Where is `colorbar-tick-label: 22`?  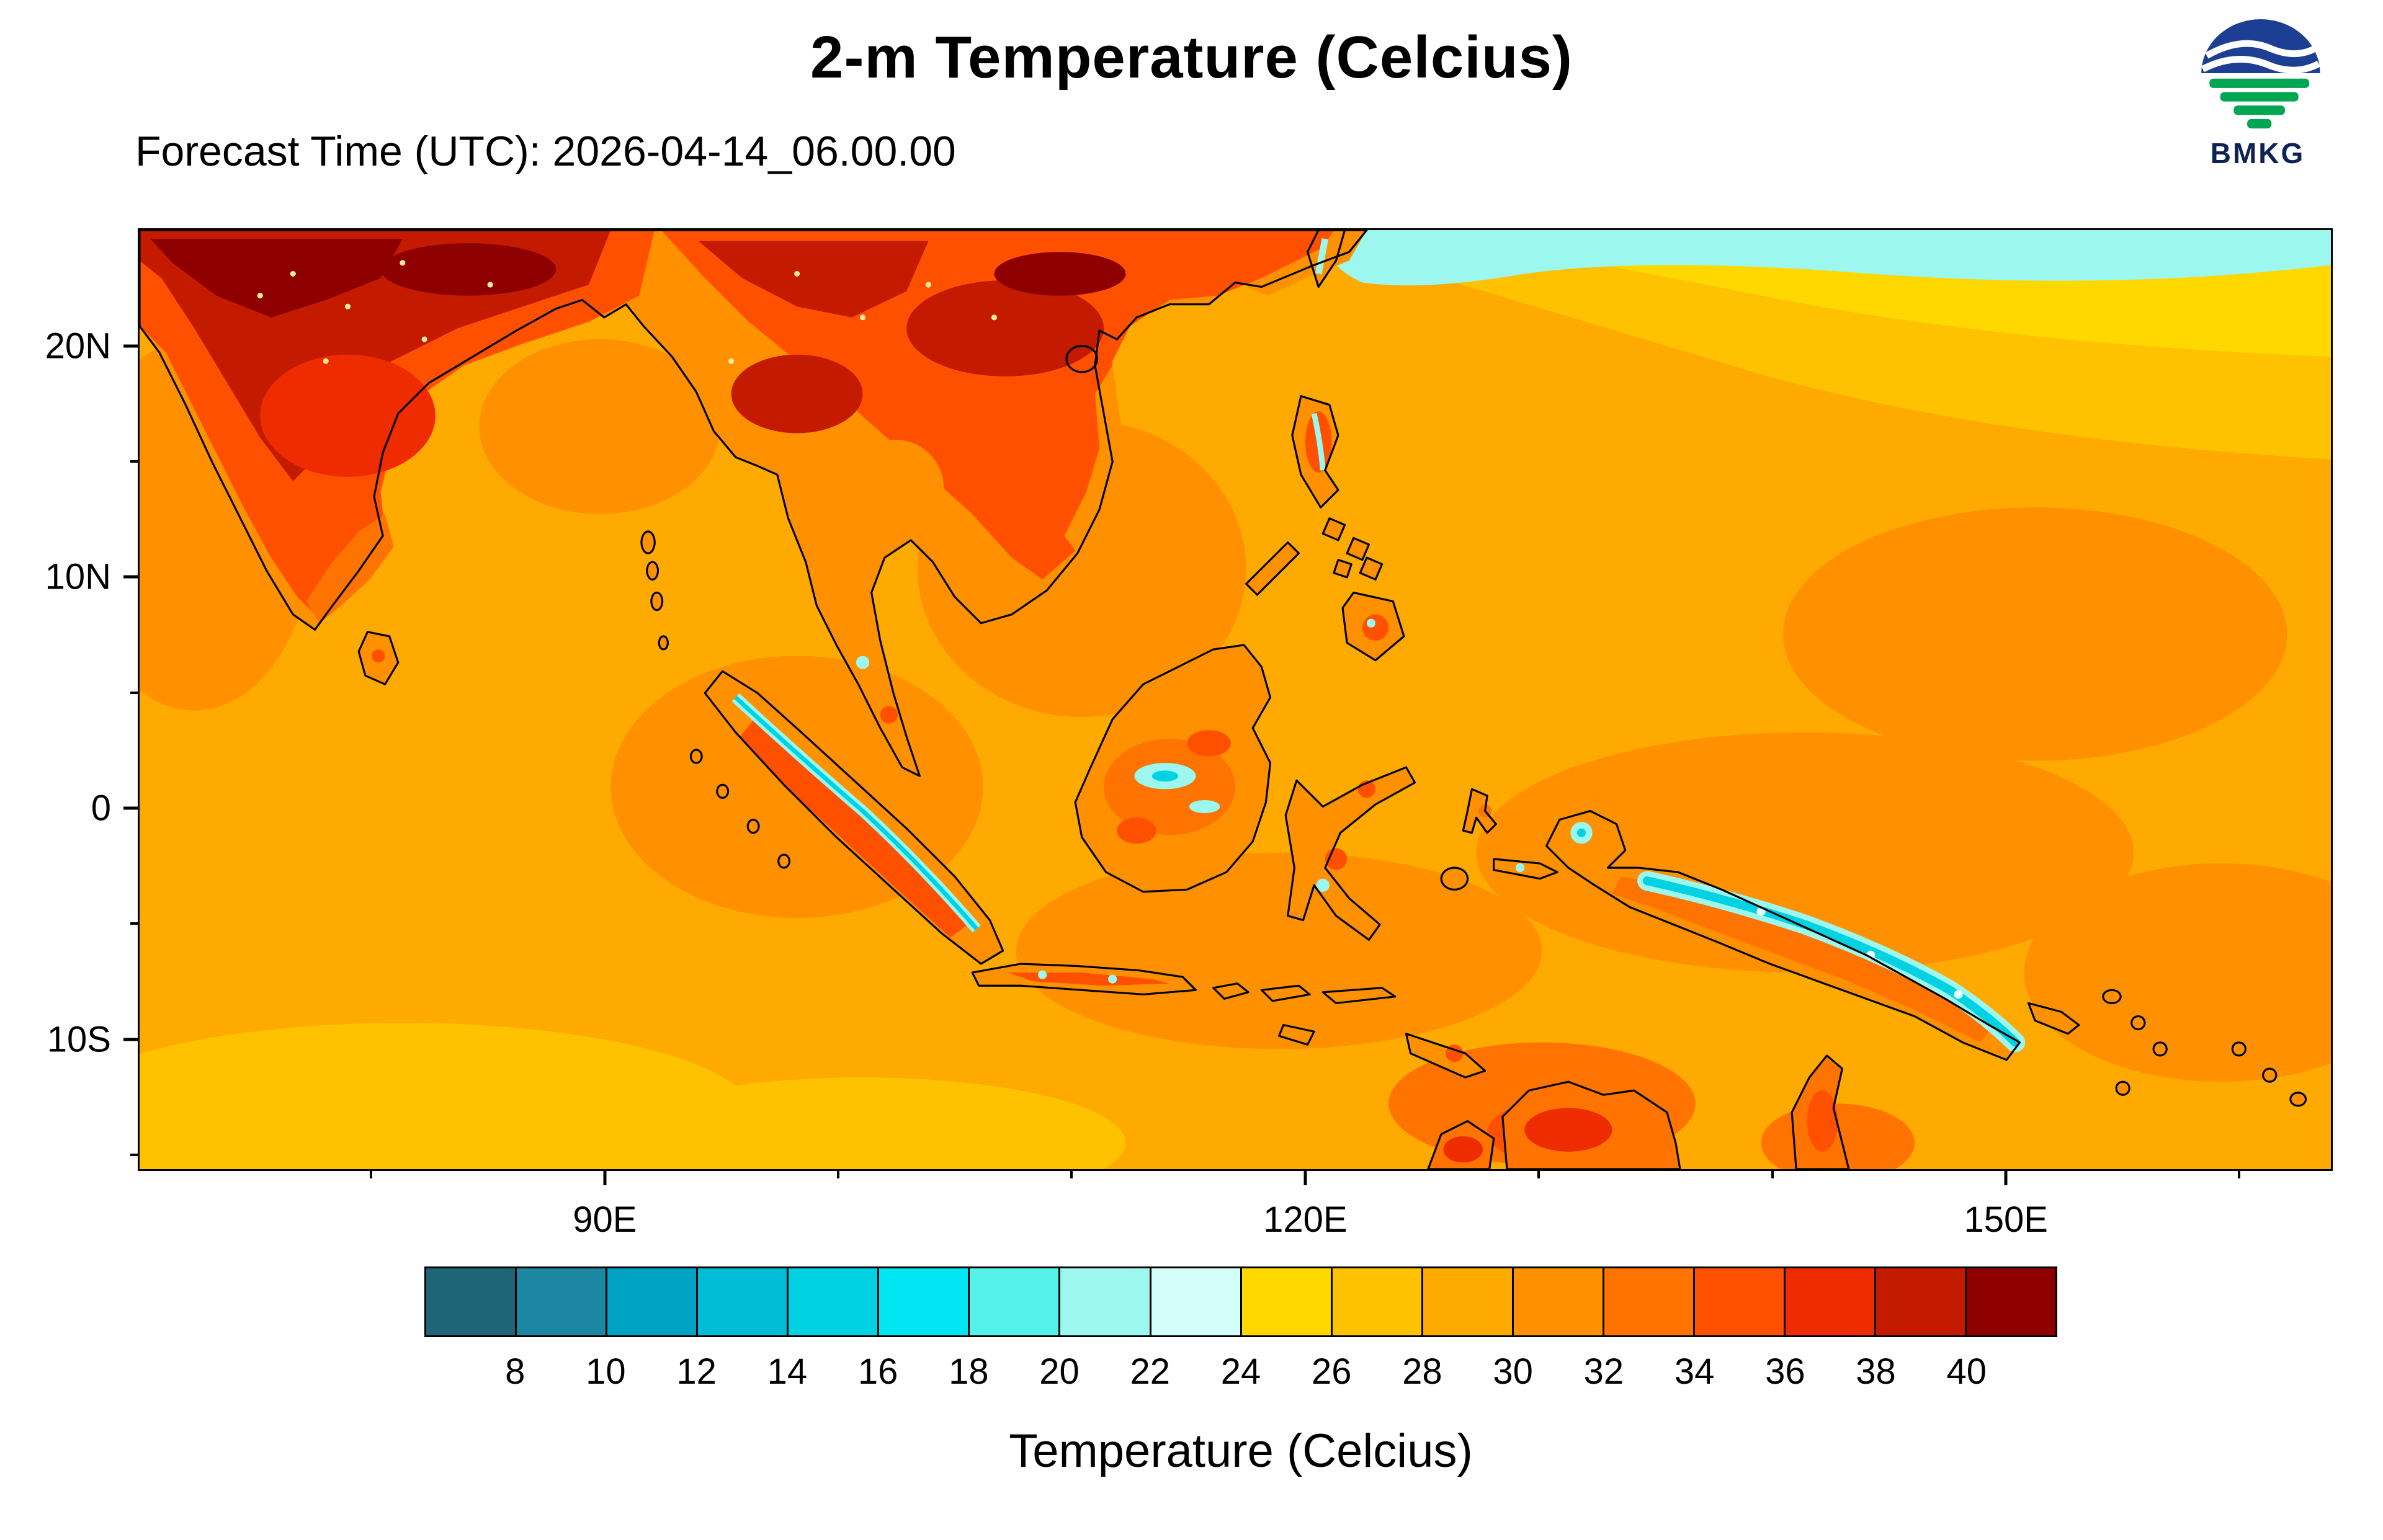 colorbar-tick-label: 22 is located at coordinates (1150, 1372).